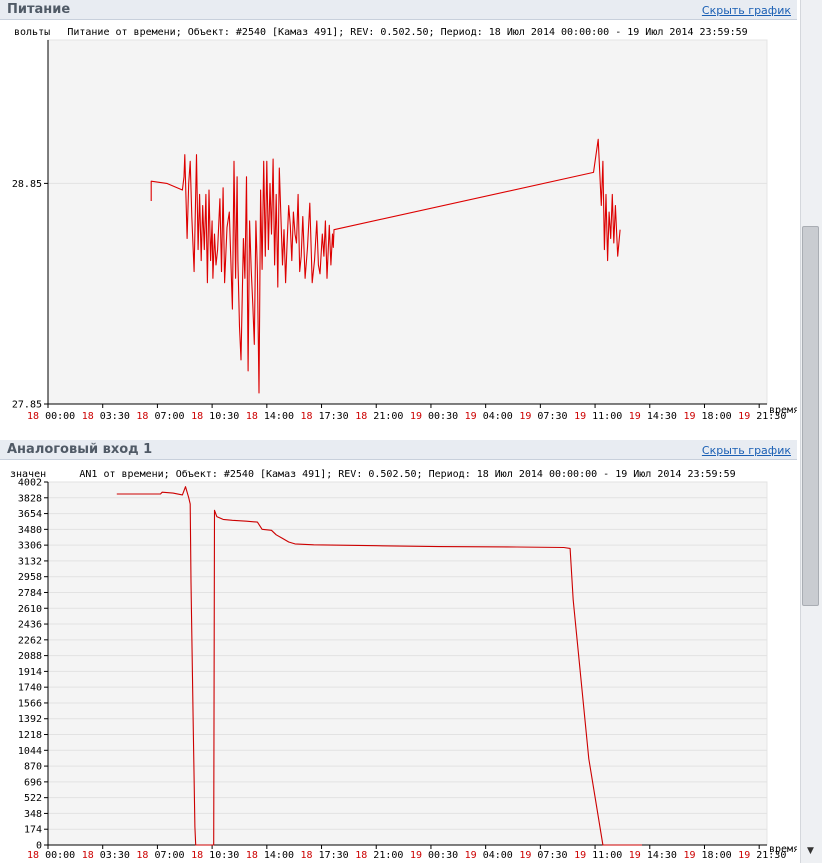 The width and height of the screenshot is (822, 863). What do you see at coordinates (80, 449) in the screenshot?
I see `analog-input-panel-title: Аналоговый вход 1` at bounding box center [80, 449].